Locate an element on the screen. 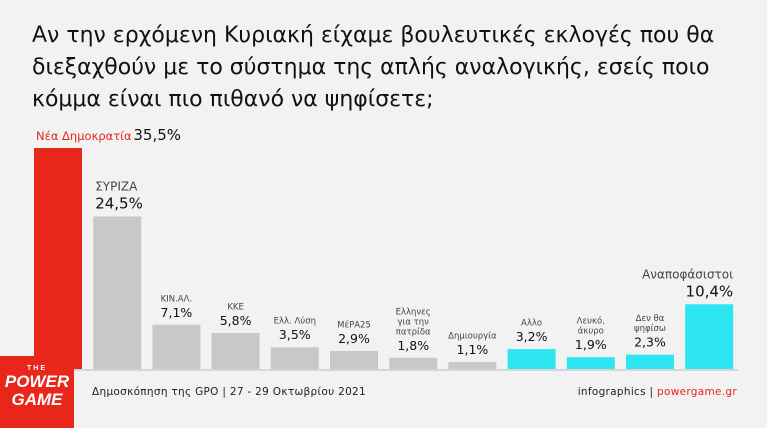 Image resolution: width=767 pixels, height=428 pixels. category-label-2: ΚΙΝ.ΑΛ. is located at coordinates (176, 299).